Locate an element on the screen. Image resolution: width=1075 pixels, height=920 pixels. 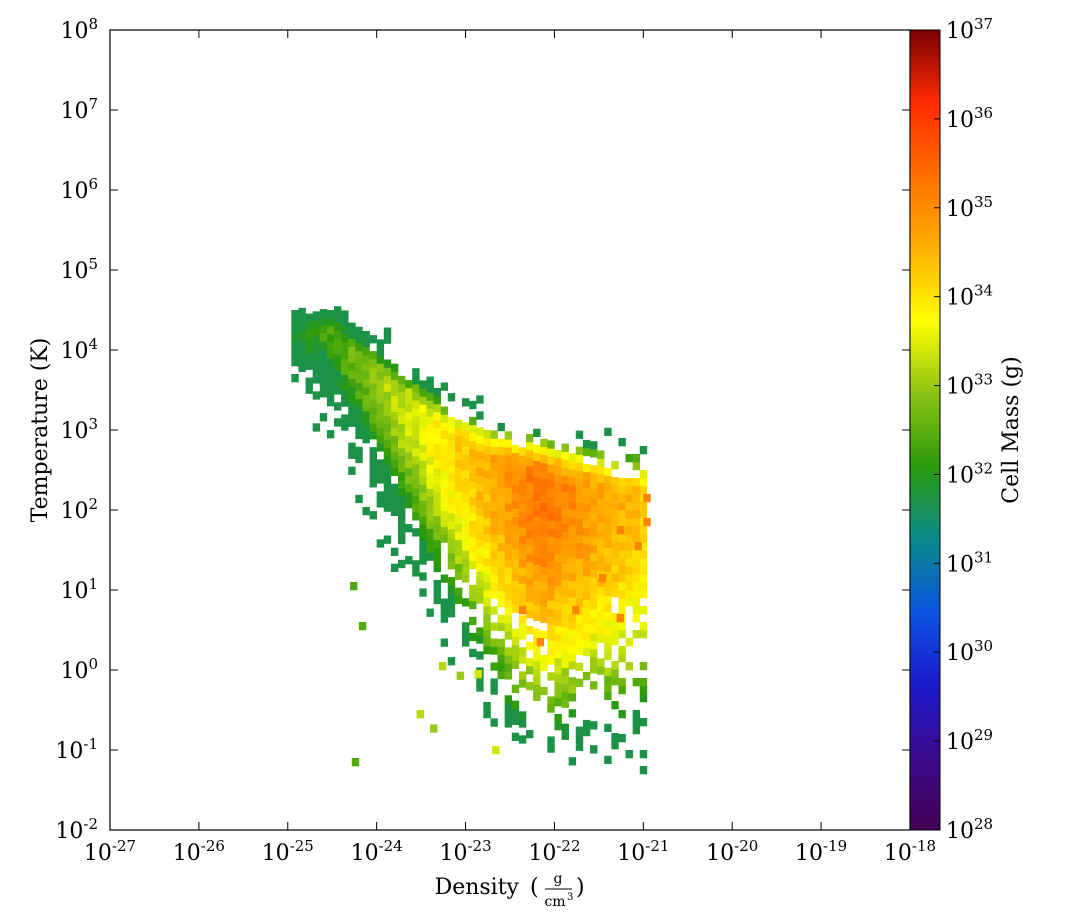
y-tick-label: 10⁶ is located at coordinates (79, 189).